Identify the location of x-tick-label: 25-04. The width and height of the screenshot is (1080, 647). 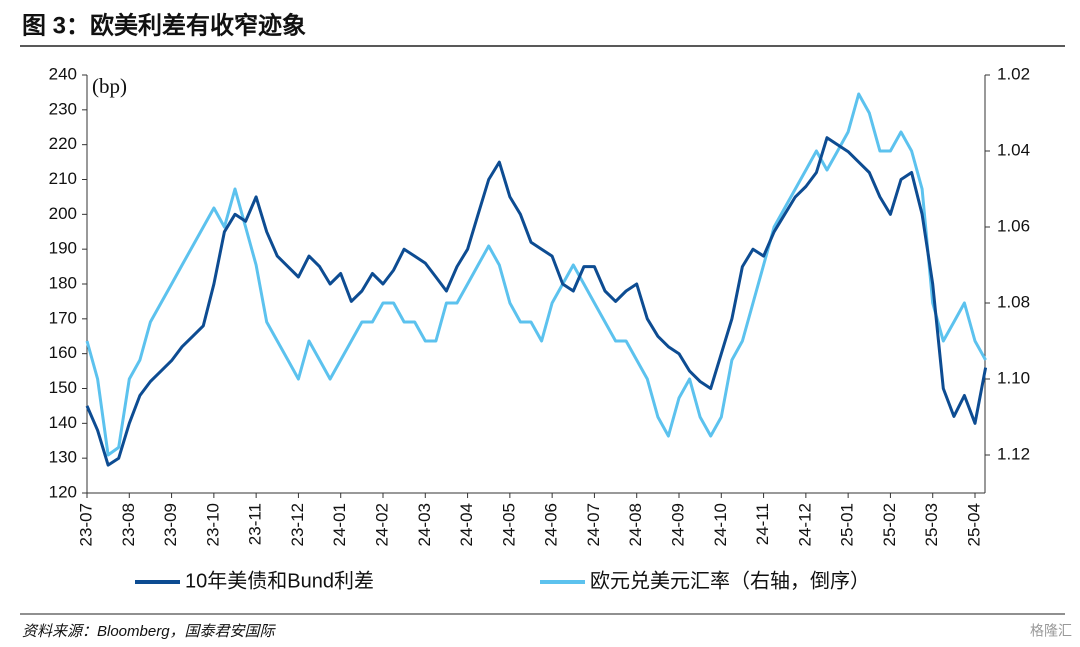
(973, 524).